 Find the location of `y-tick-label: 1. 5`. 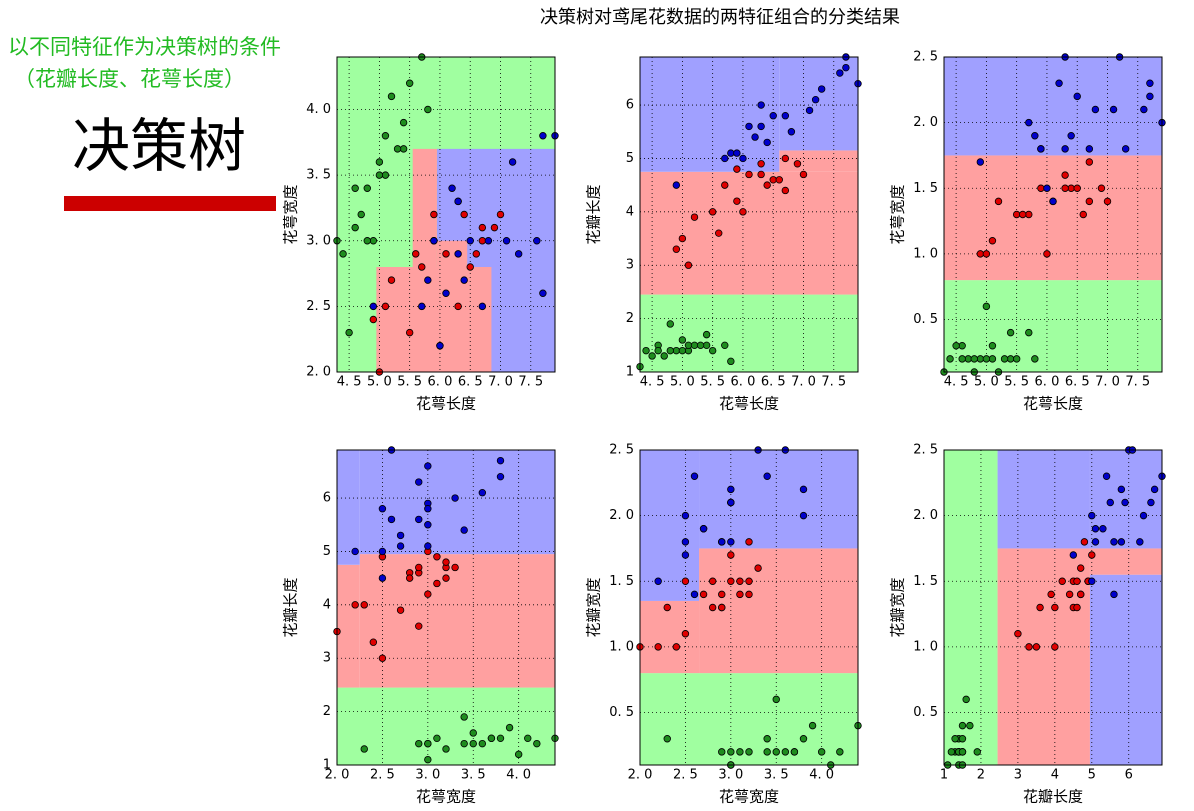

y-tick-label: 1. 5 is located at coordinates (621, 581).